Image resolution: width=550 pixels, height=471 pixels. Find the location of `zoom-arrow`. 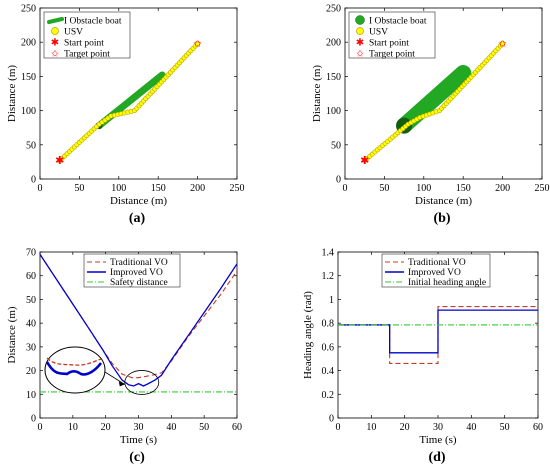

zoom-arrow is located at coordinates (114, 378).